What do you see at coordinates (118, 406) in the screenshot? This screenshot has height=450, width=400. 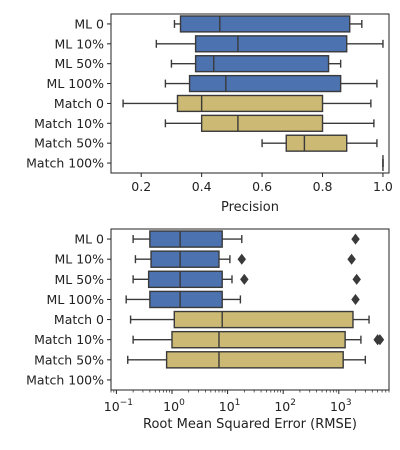 I see `x-tick-label: 10⁻¹` at bounding box center [118, 406].